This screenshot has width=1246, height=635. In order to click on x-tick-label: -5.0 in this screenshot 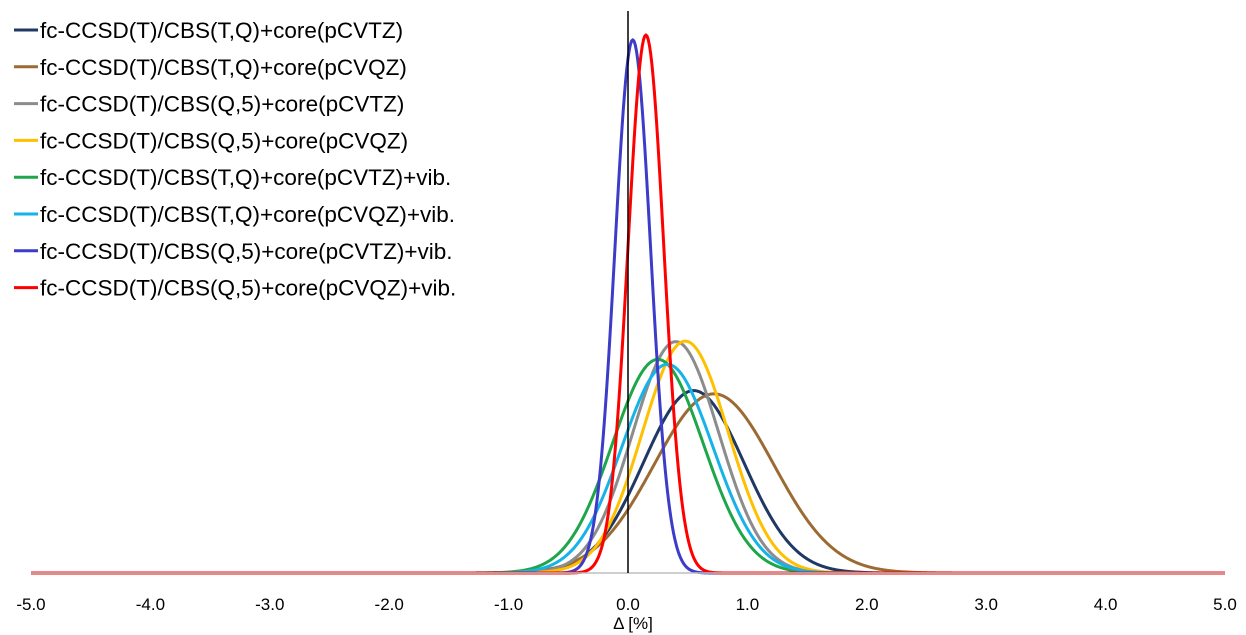, I will do `click(30, 604)`.